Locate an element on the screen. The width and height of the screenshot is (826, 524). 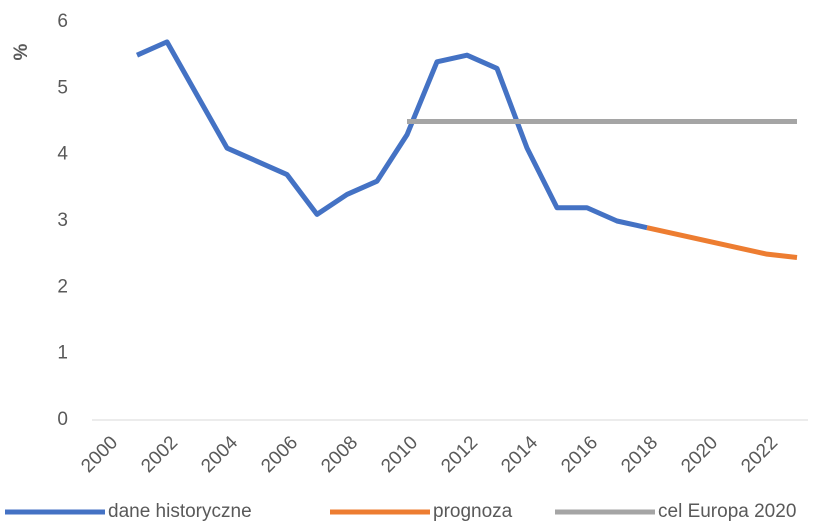
y-tick-label: 5 is located at coordinates (62, 87).